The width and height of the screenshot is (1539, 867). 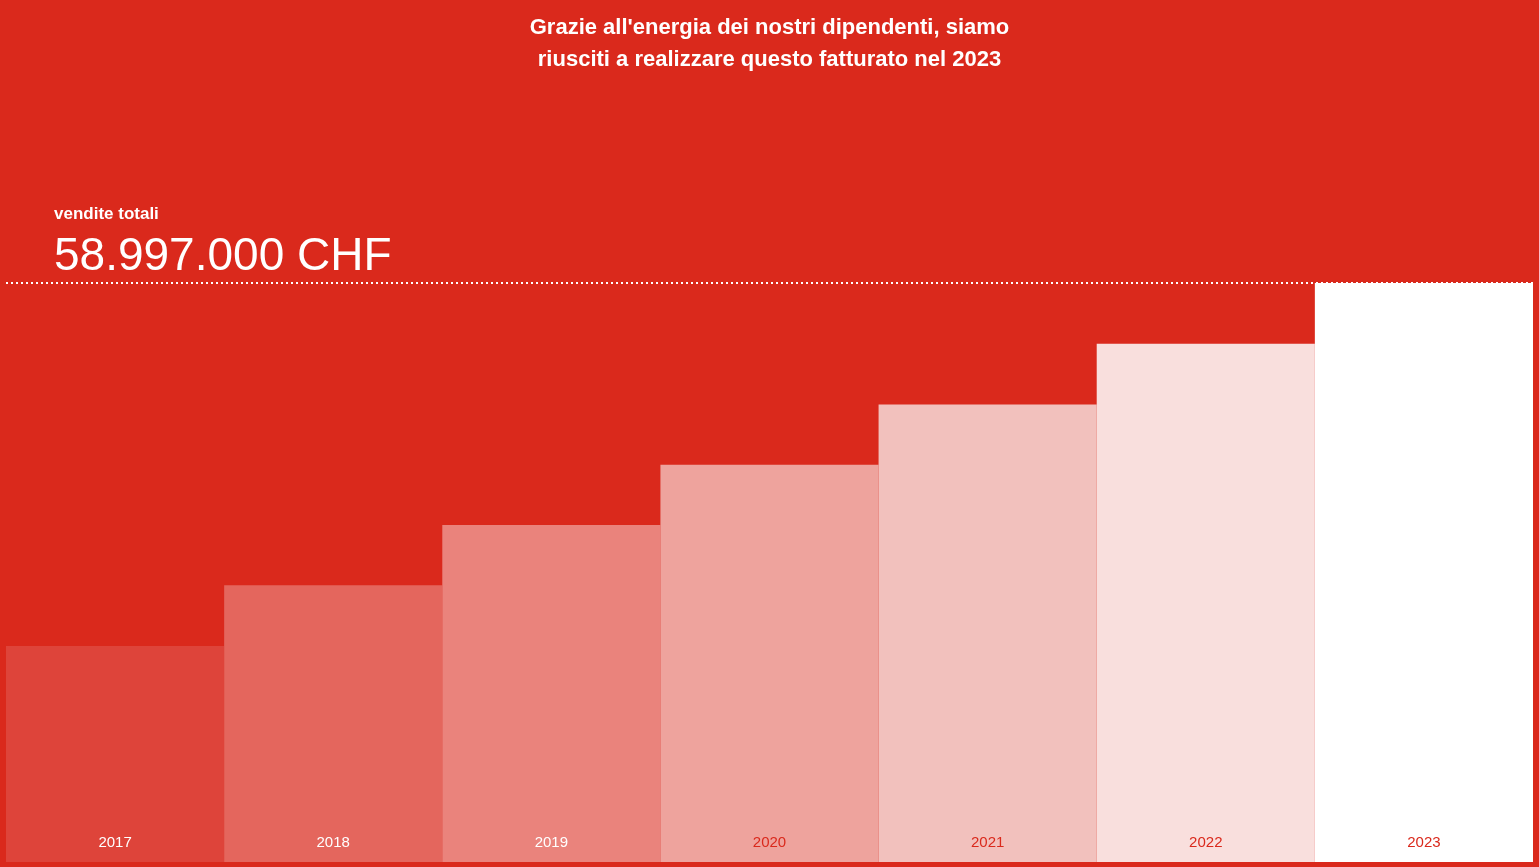 What do you see at coordinates (106, 213) in the screenshot?
I see `text: vendite totali` at bounding box center [106, 213].